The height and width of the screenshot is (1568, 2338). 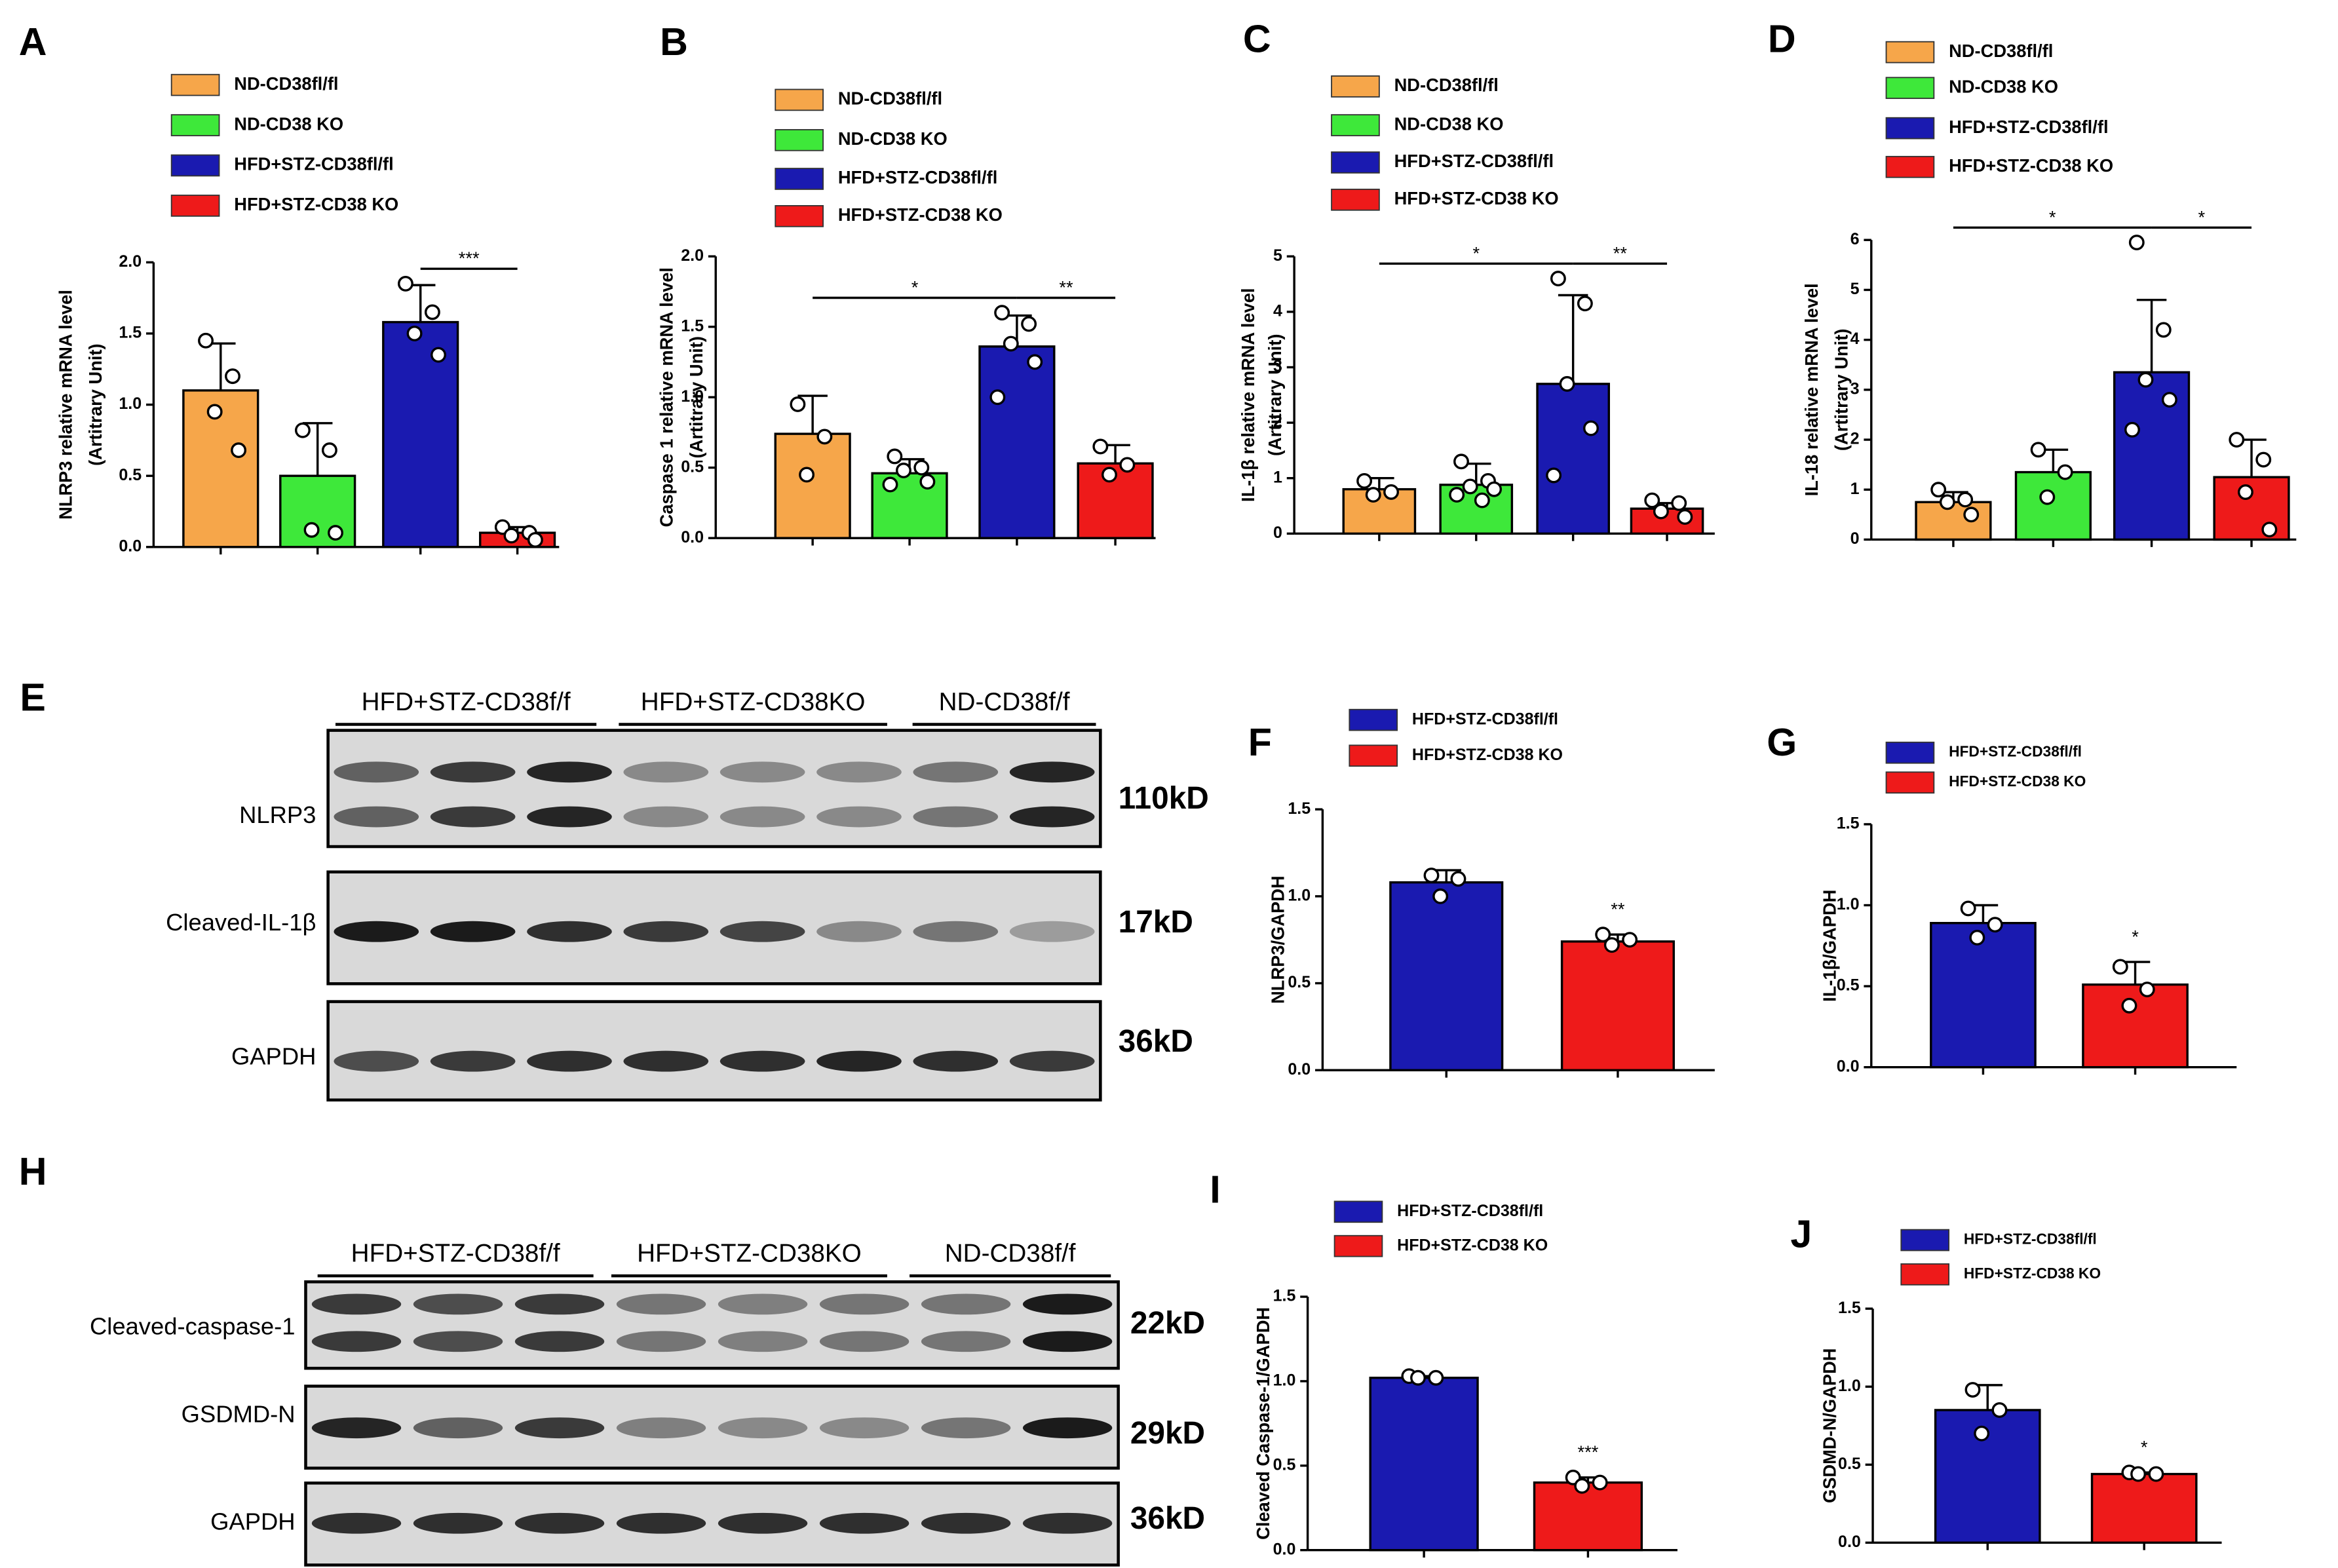 What do you see at coordinates (1850, 1542) in the screenshot?
I see `y-tick-label: 0.0` at bounding box center [1850, 1542].